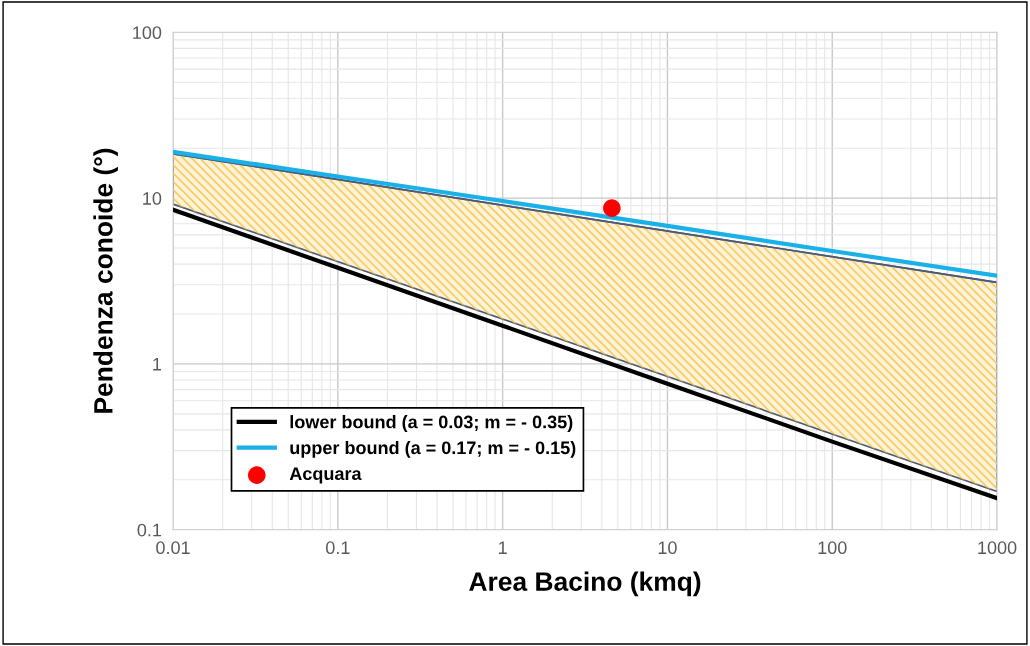  Describe the element at coordinates (997, 548) in the screenshot. I see `x-tick-label: 1000` at that location.